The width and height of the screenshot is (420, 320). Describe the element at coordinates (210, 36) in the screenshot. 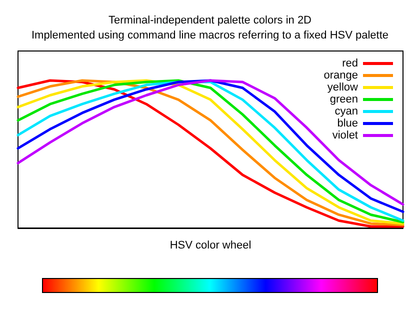

I see `chart-subtitle: Implemented using command line macros referring to a fixed HSV palette` at that location.